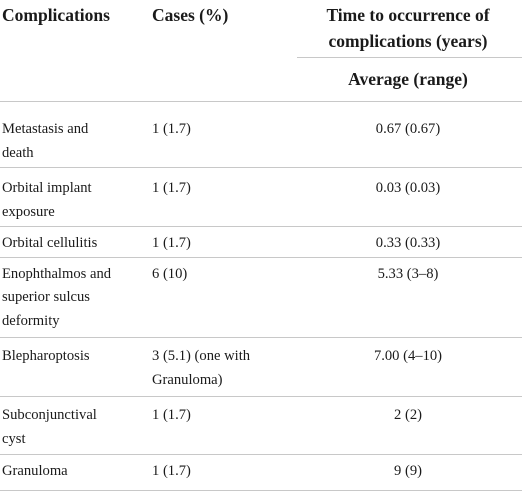 The height and width of the screenshot is (498, 522). Describe the element at coordinates (171, 415) in the screenshot. I see `row6-cases: 1 (1.7)` at that location.